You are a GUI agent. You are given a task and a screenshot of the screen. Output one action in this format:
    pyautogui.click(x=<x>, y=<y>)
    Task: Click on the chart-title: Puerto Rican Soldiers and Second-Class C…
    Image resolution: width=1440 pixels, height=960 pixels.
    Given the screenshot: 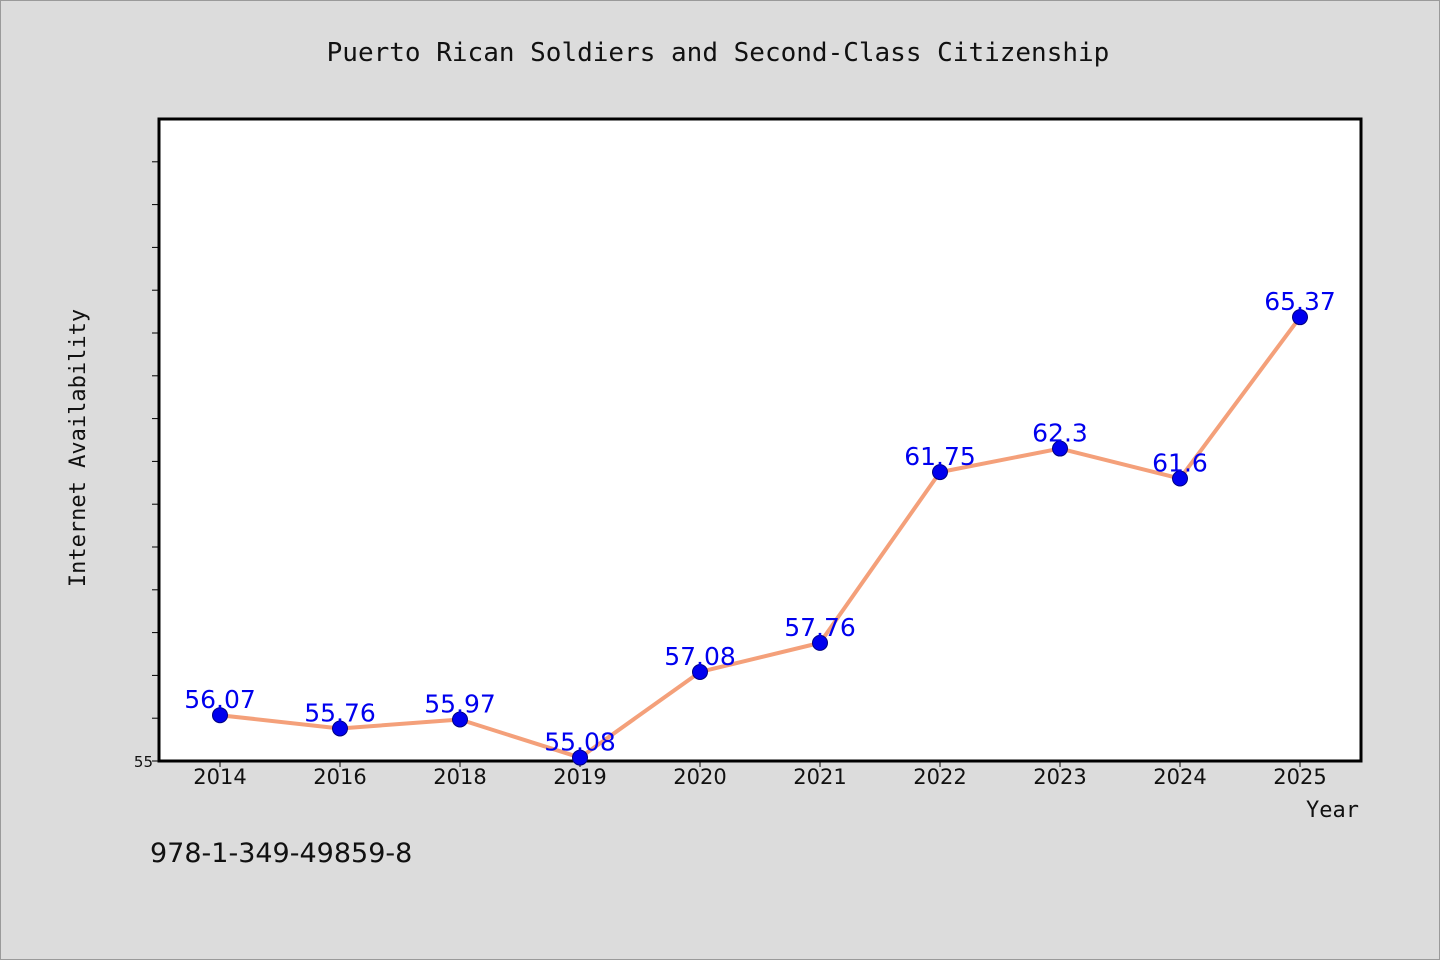 What is the action you would take?
    pyautogui.click(x=718, y=53)
    